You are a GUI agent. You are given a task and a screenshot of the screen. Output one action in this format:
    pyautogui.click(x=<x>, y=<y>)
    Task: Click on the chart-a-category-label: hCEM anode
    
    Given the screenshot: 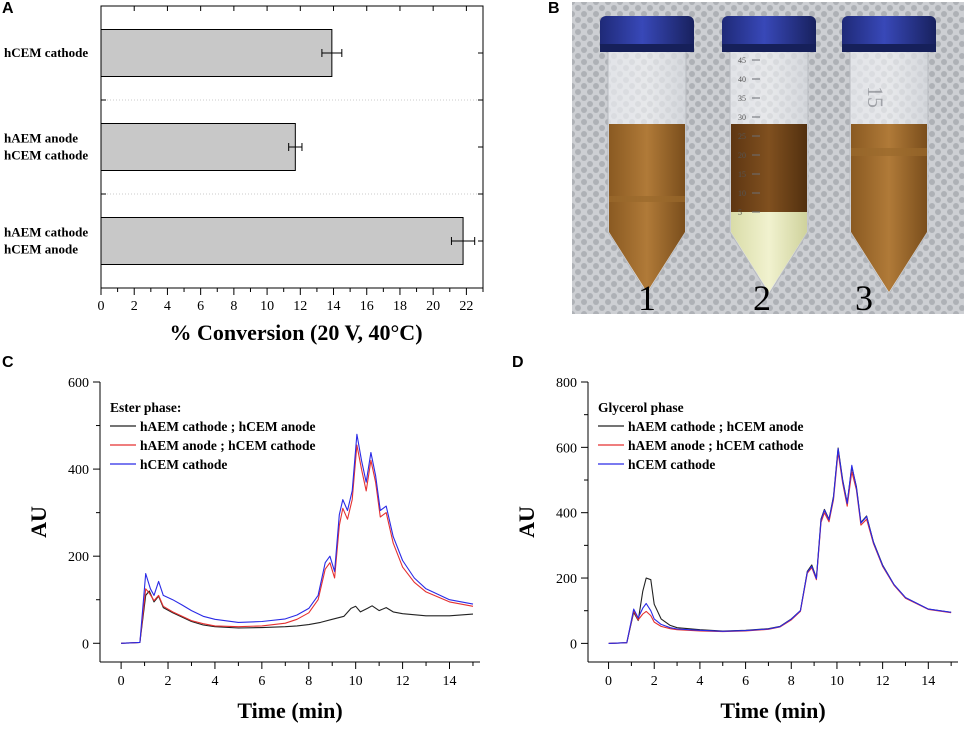 What is the action you would take?
    pyautogui.click(x=41, y=249)
    